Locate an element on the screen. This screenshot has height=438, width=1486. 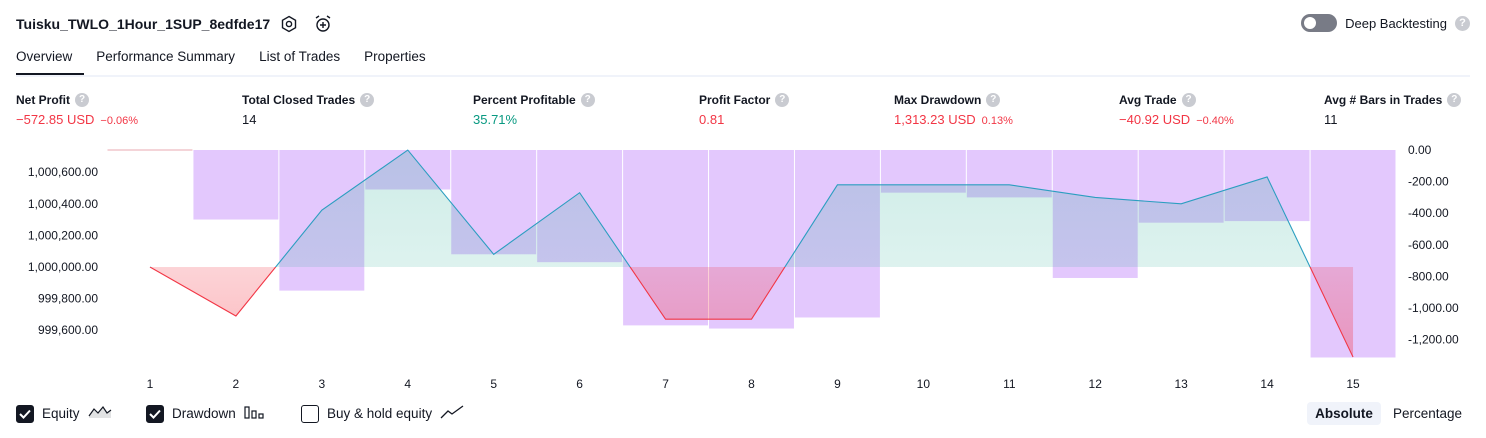
metric-label: Profit Factor is located at coordinates (735, 100).